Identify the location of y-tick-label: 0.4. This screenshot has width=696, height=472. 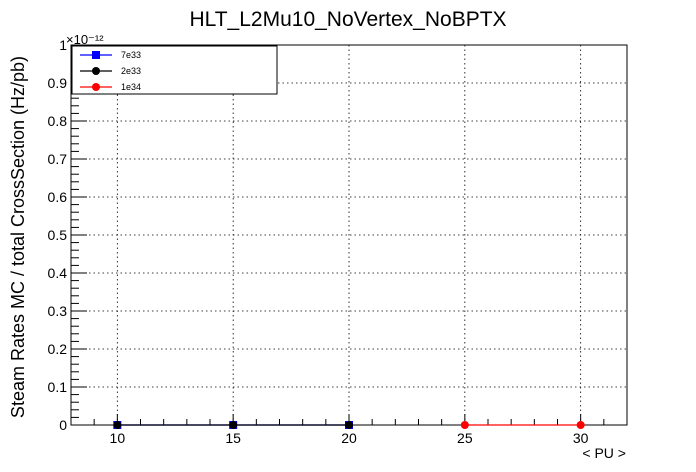
(58, 273).